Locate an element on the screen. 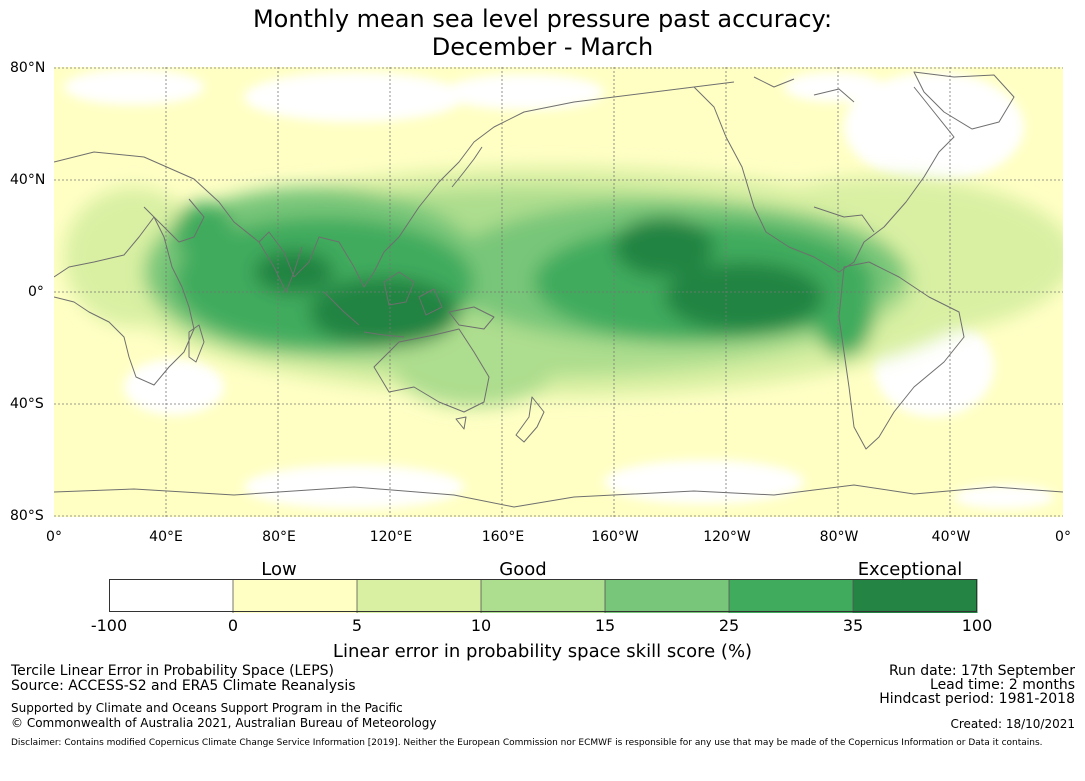 Image resolution: width=1085 pixels, height=781 pixels. map-title-line2: December - March is located at coordinates (542, 47).